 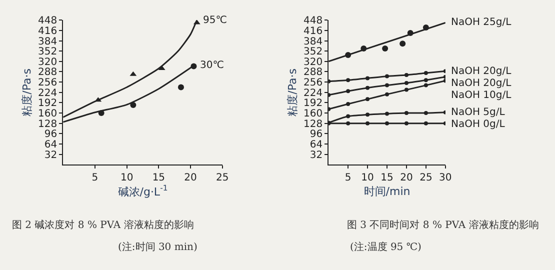 I want to click on text: (注:温度 95 ℃), so click(x=386, y=247).